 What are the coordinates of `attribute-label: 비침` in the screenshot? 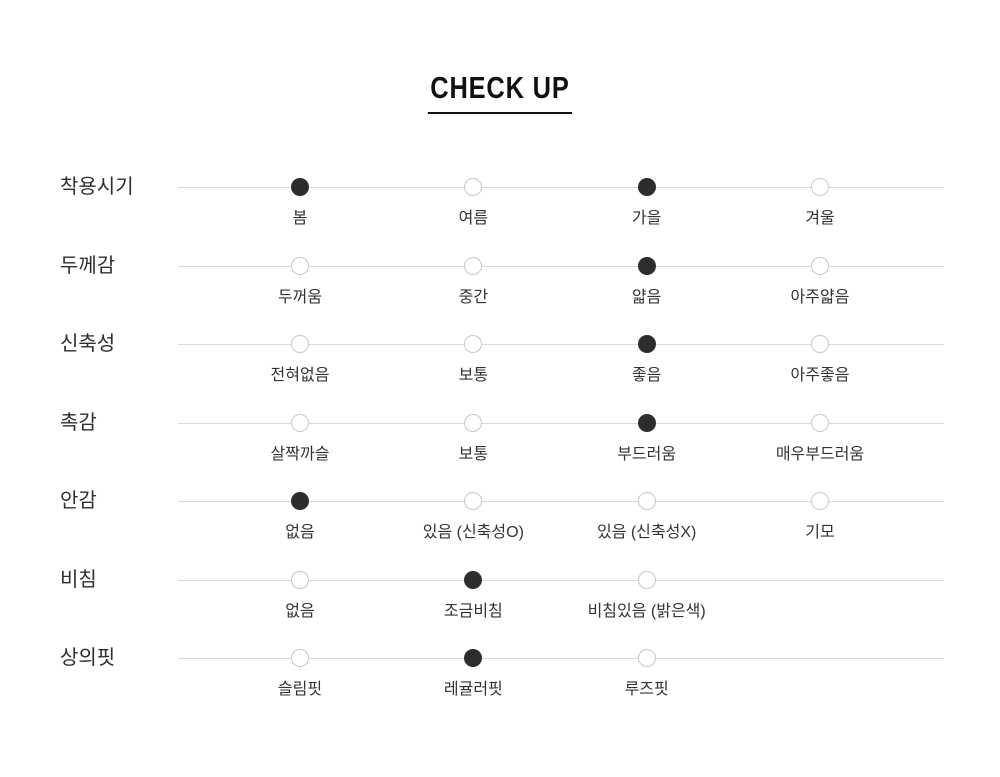 It's located at (78, 579).